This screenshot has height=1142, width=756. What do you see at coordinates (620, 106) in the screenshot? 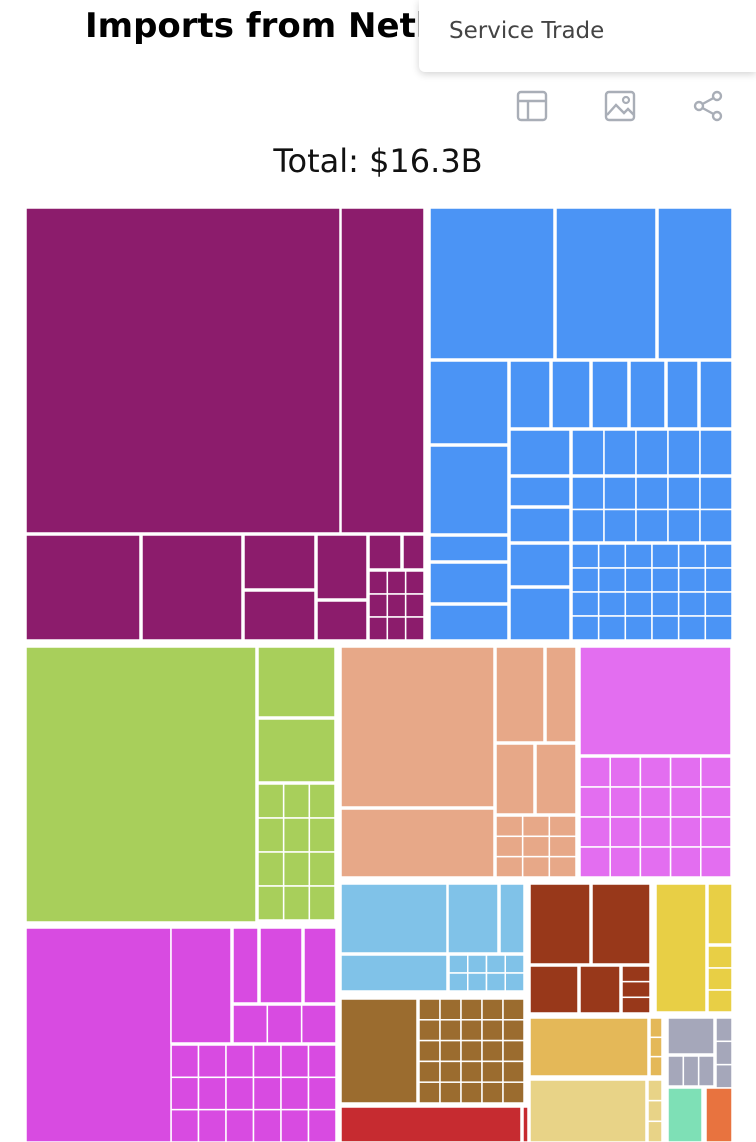
I see `image-icon` at bounding box center [620, 106].